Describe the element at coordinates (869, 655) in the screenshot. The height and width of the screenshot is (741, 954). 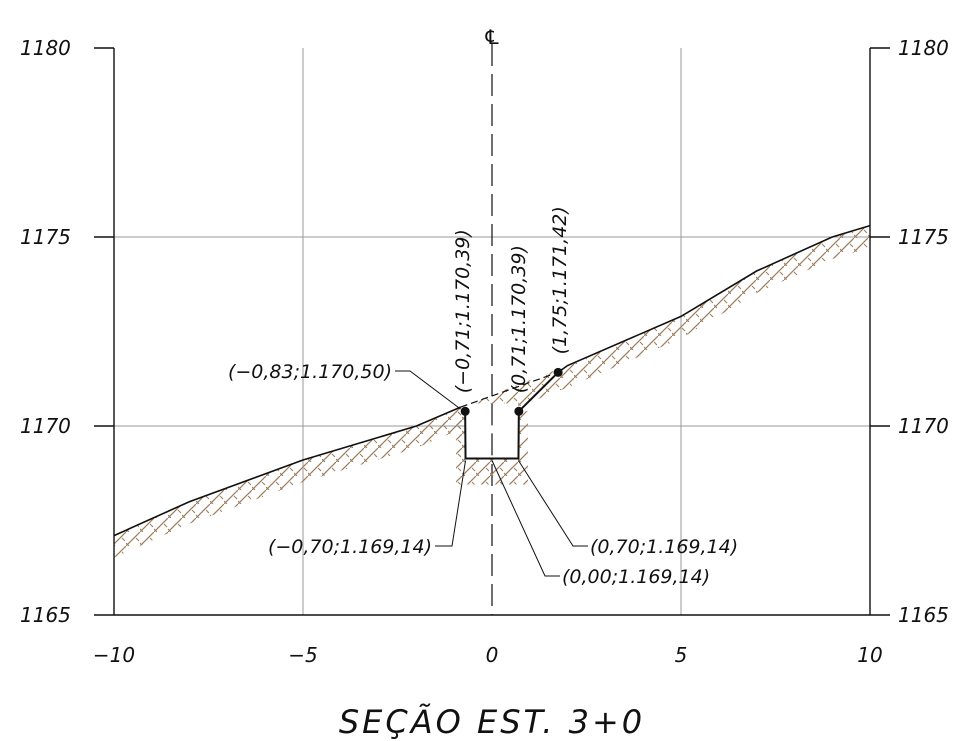
I see `x-tick-label: 10` at that location.